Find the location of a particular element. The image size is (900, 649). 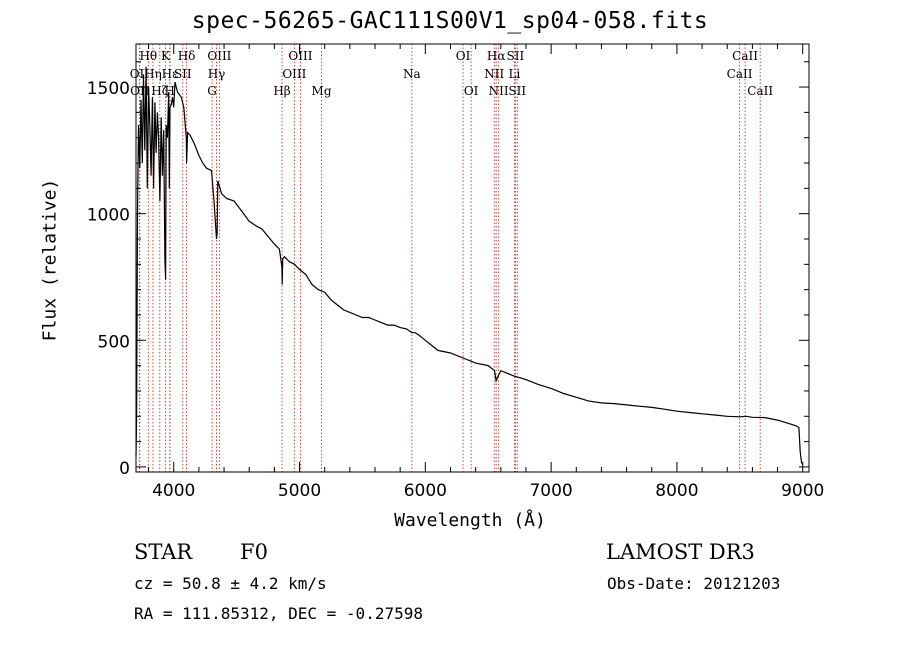

line-label-4: Hζ is located at coordinates (159, 91).